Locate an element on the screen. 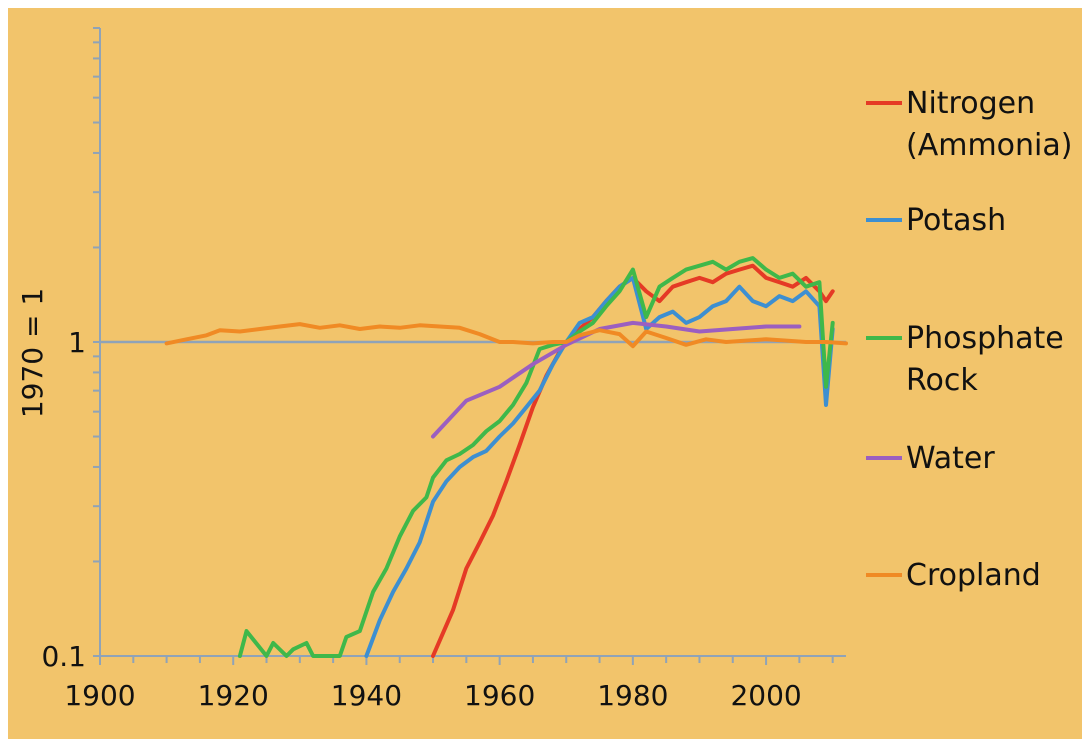 This screenshot has width=1090, height=747. legend-label: Cropland is located at coordinates (973, 575).